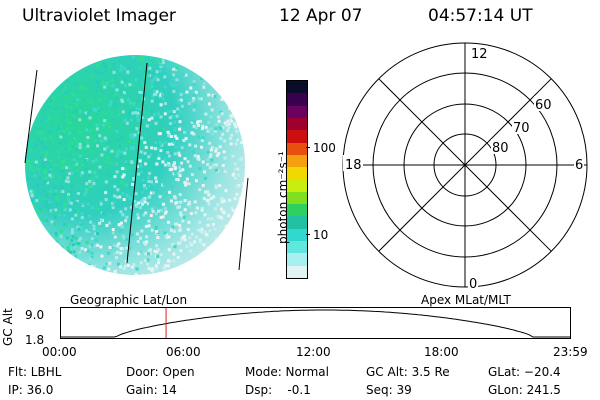  I want to click on info-gain: Gain: 14, so click(151, 390).